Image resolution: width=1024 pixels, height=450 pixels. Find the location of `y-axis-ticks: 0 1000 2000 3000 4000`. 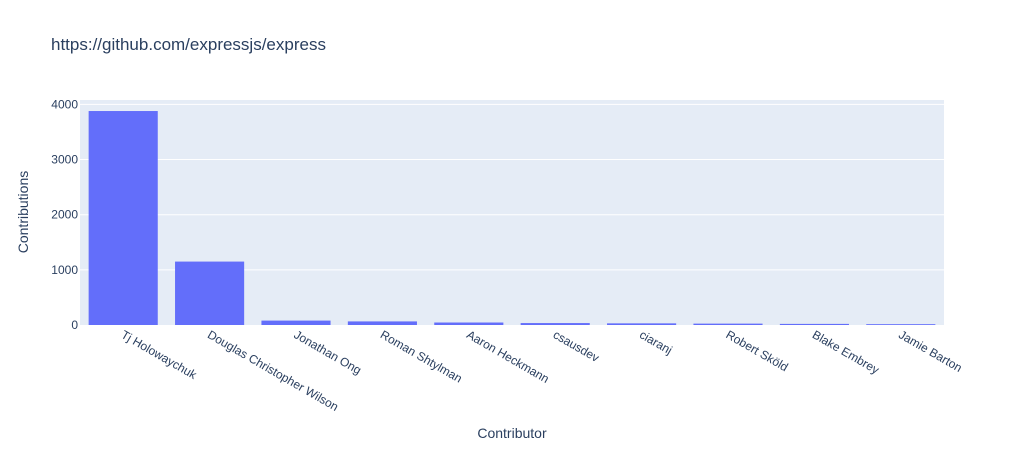

y-axis-ticks: 0 1000 2000 3000 4000 is located at coordinates (64, 214).